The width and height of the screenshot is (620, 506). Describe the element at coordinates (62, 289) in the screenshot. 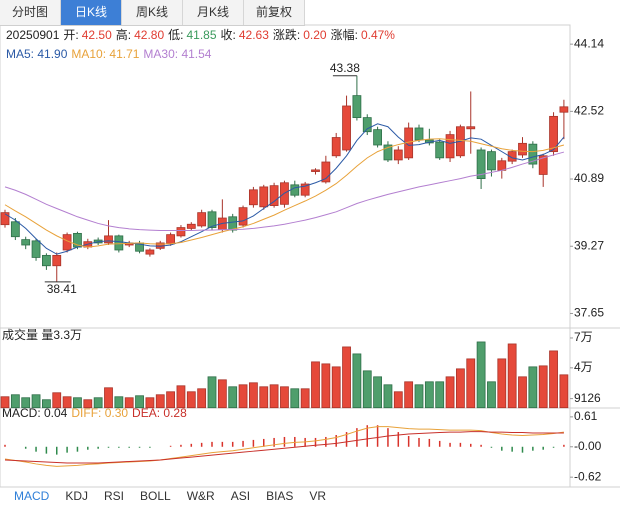

I see `low-label: 38.41` at that location.